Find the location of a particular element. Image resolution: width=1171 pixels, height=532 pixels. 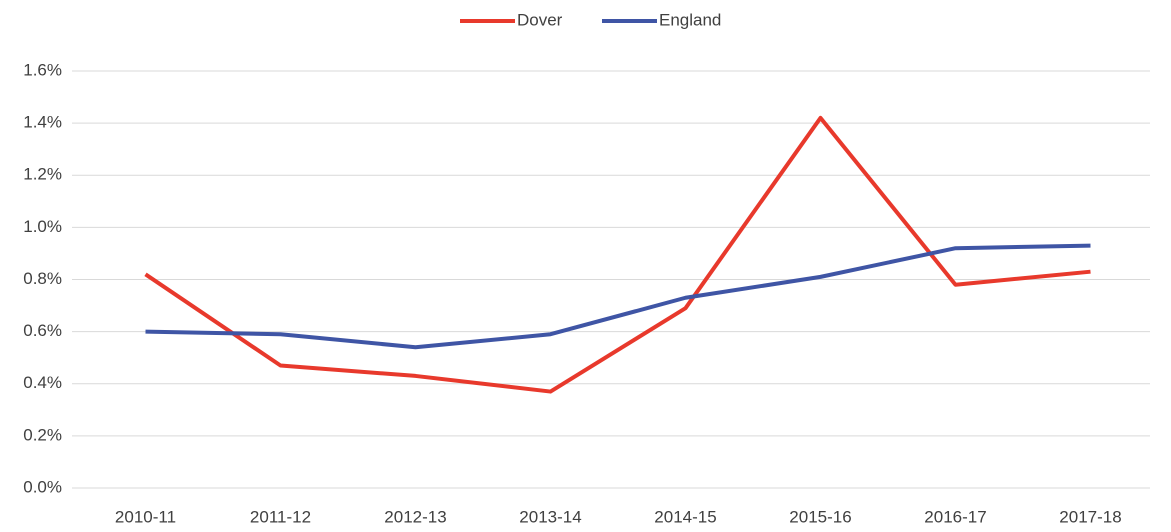

y-tick-label: 0.8% is located at coordinates (42, 278).